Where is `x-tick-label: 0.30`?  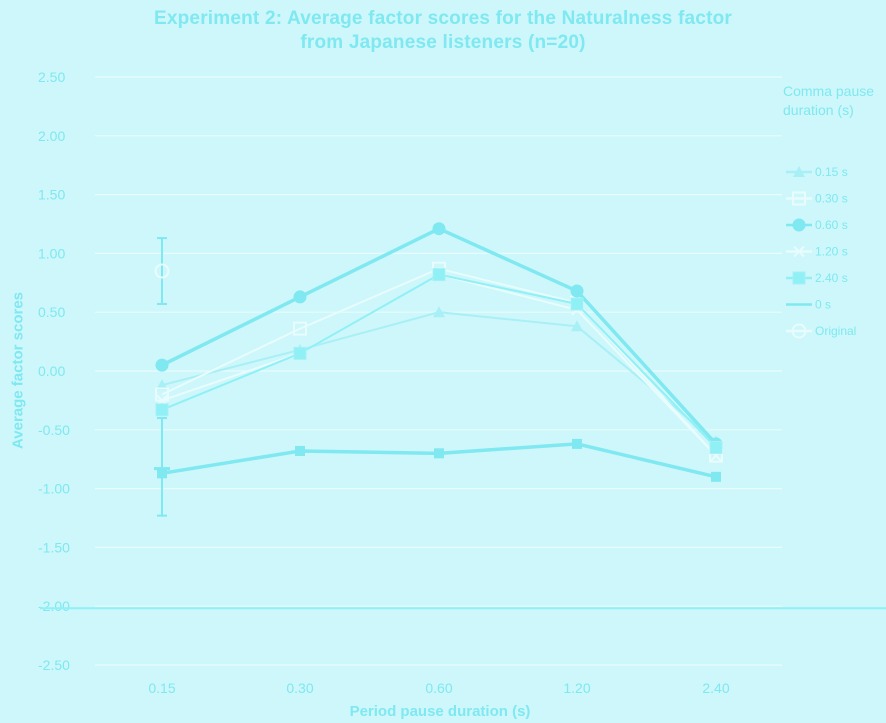
x-tick-label: 0.30 is located at coordinates (299, 688).